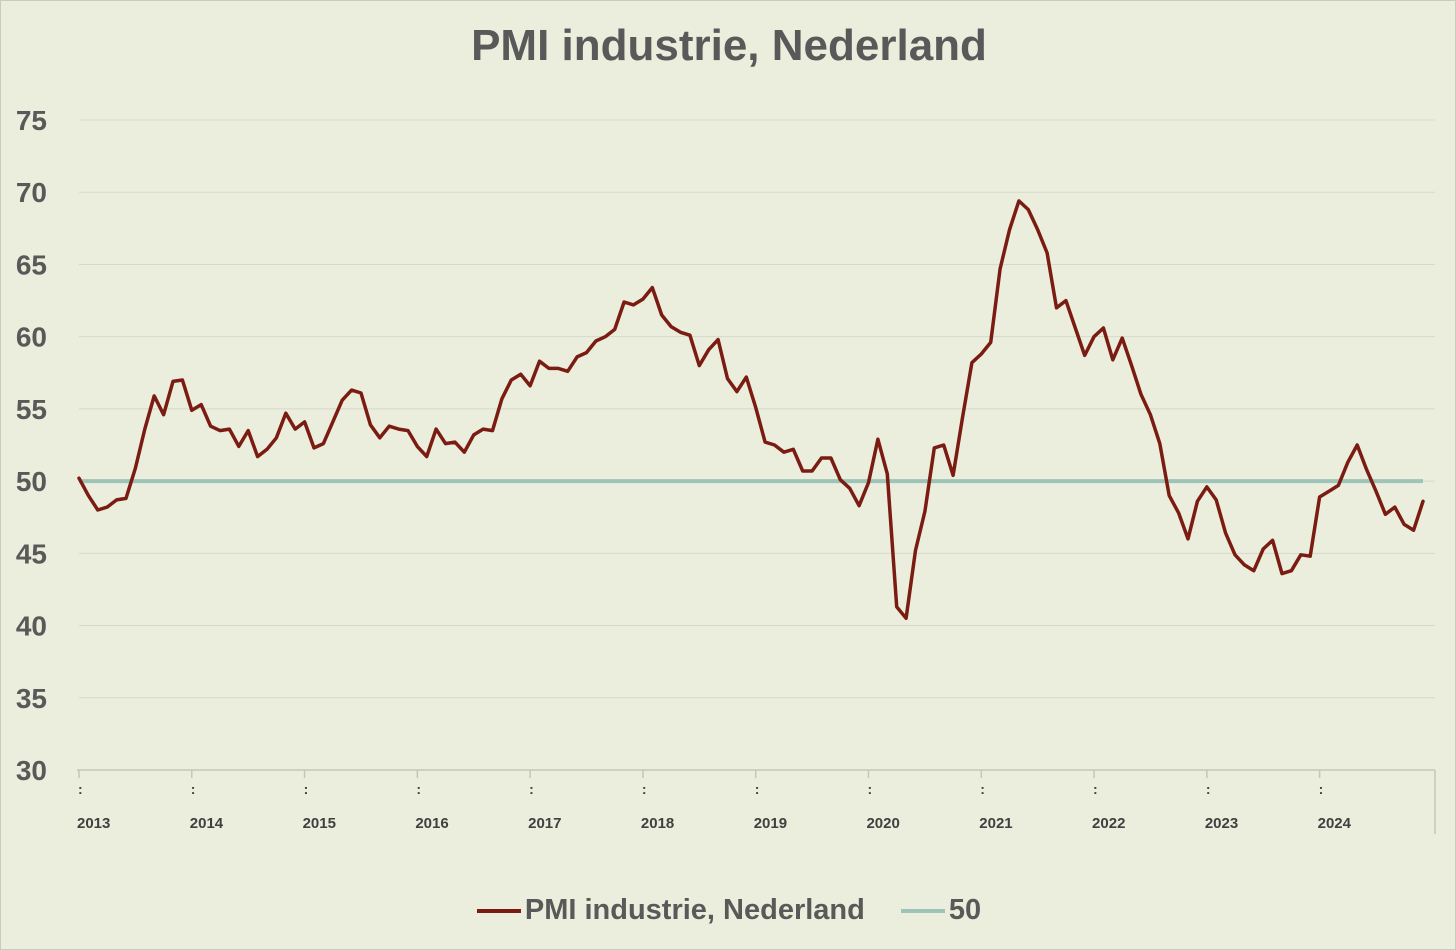  I want to click on legend-swatch-pmi, so click(498, 910).